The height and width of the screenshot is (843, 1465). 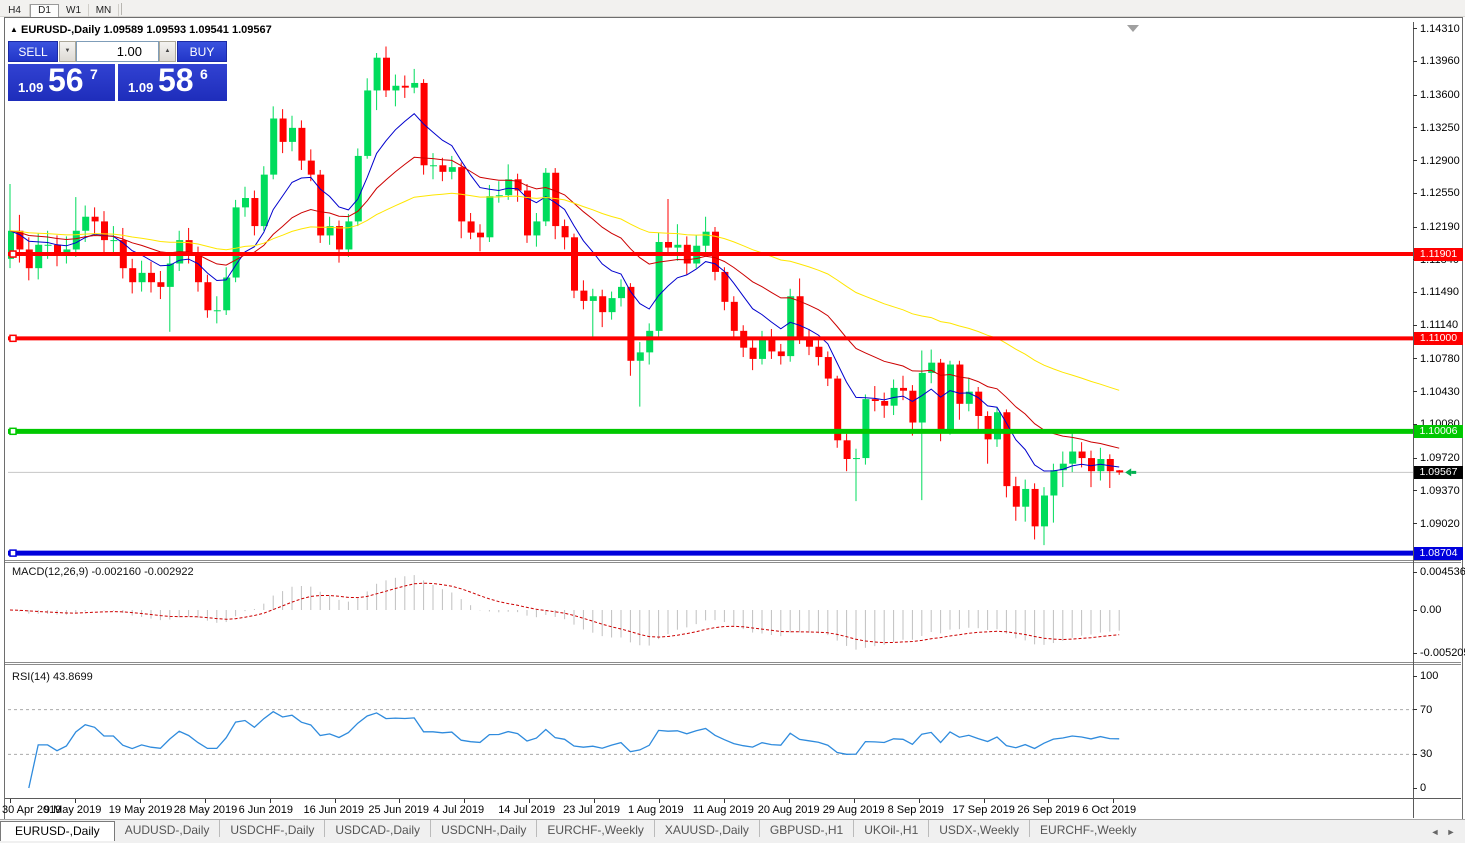 I want to click on date-label: 6 Jun 2019, so click(x=266, y=810).